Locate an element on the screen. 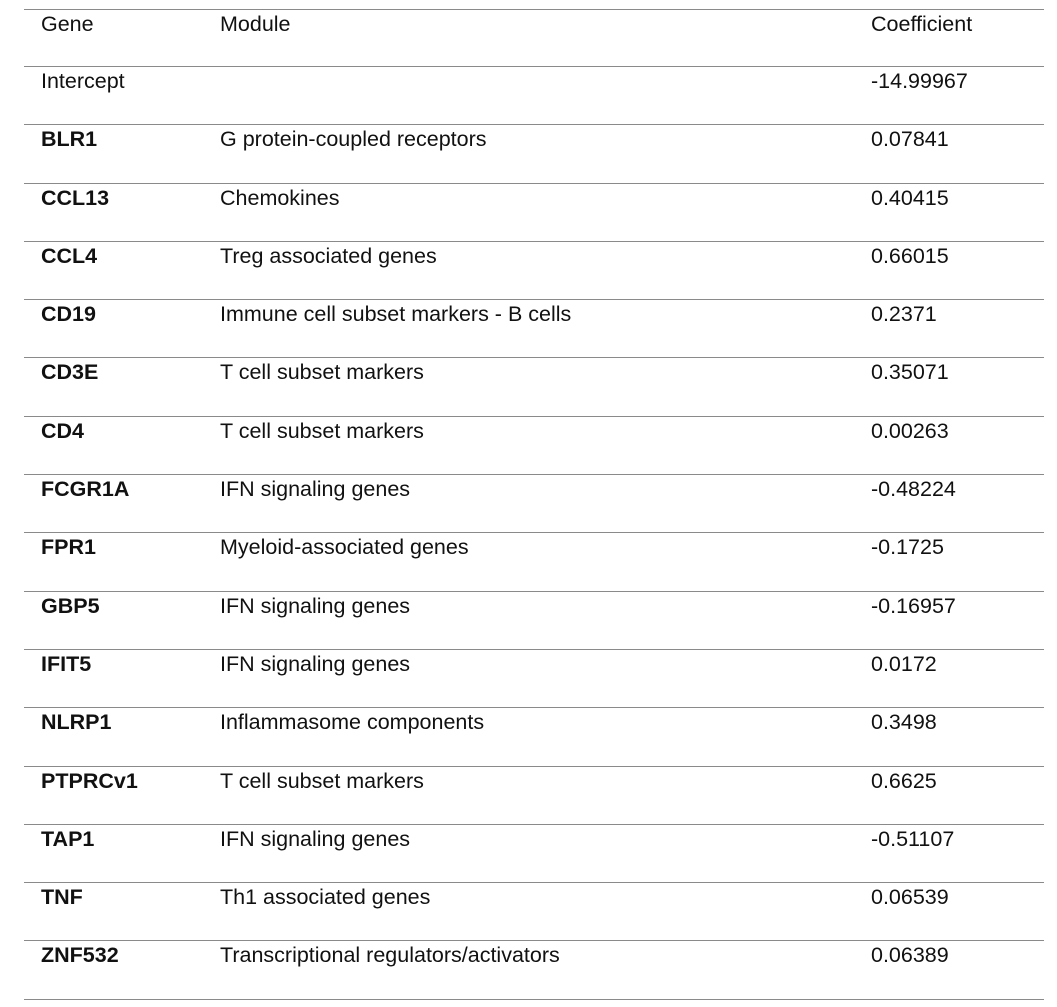 Image resolution: width=1057 pixels, height=1007 pixels. coefficient-cell: -14.99967 is located at coordinates (949, 95).